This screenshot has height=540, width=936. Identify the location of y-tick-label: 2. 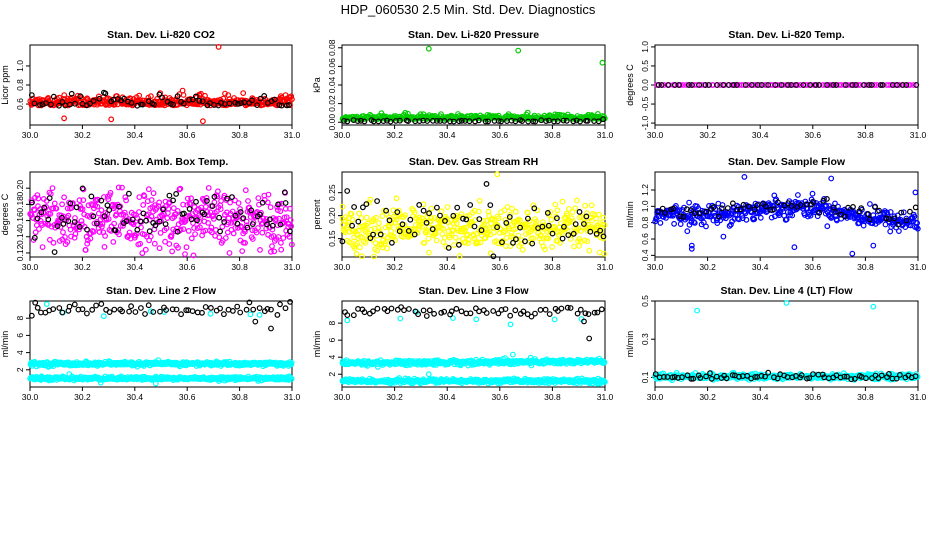
(332, 374).